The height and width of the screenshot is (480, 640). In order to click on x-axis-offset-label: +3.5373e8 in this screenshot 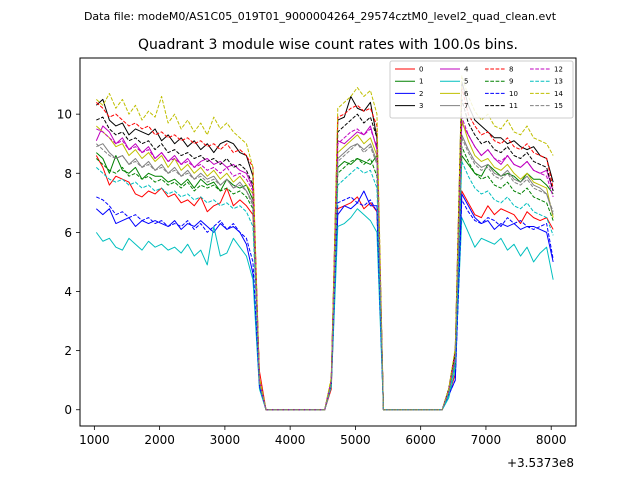, I will do `click(540, 463)`.